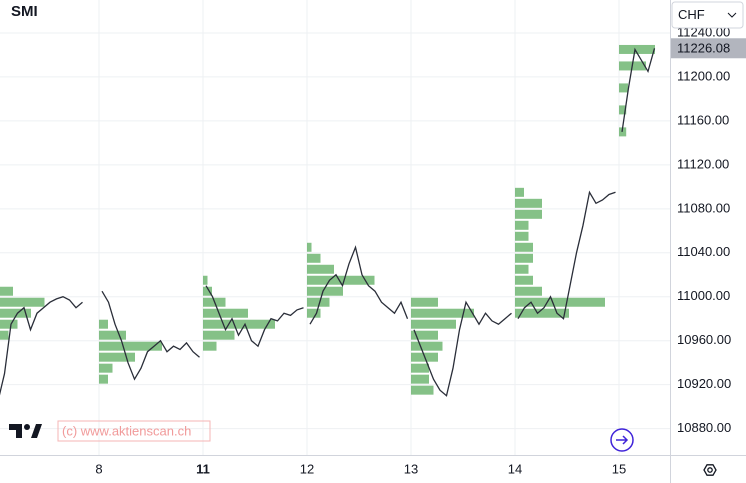 This screenshot has height=483, width=746. Describe the element at coordinates (411, 468) in the screenshot. I see `x-tick-label: 13` at that location.